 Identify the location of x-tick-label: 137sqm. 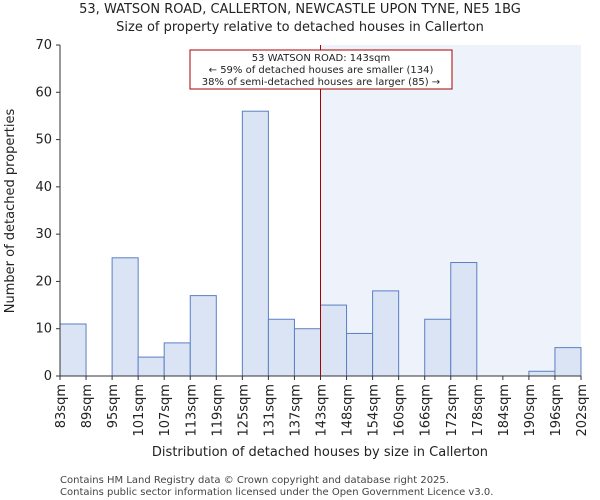
(295, 410).